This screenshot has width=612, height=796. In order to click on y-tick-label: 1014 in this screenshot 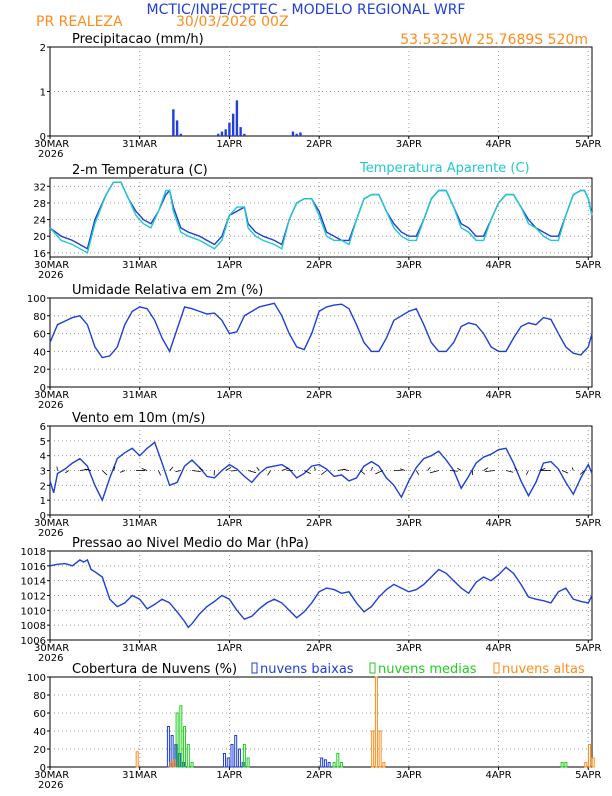, I will do `click(33, 582)`.